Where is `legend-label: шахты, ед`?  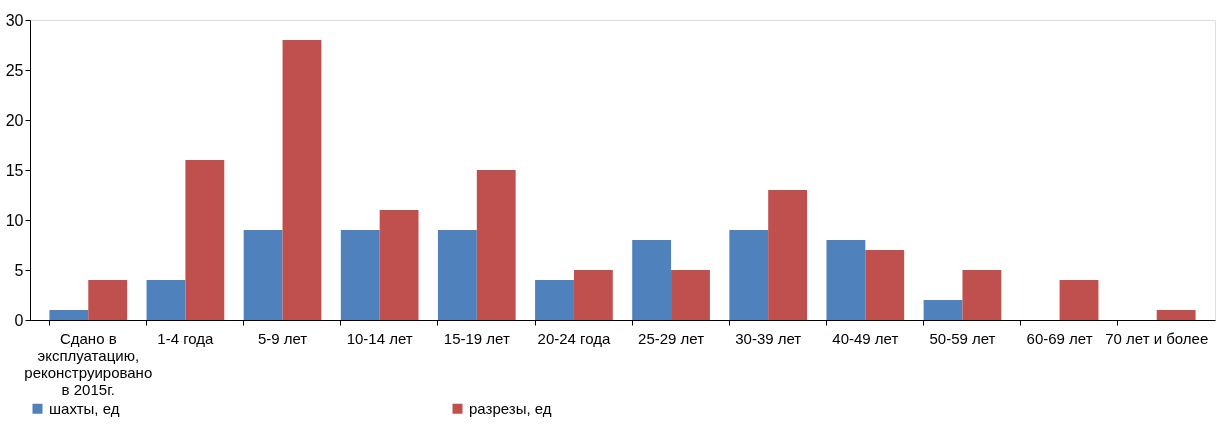 legend-label: шахты, ед is located at coordinates (84, 408).